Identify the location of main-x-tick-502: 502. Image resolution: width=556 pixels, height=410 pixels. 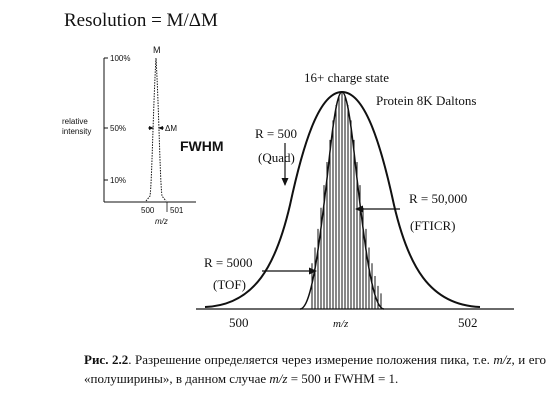
(468, 322).